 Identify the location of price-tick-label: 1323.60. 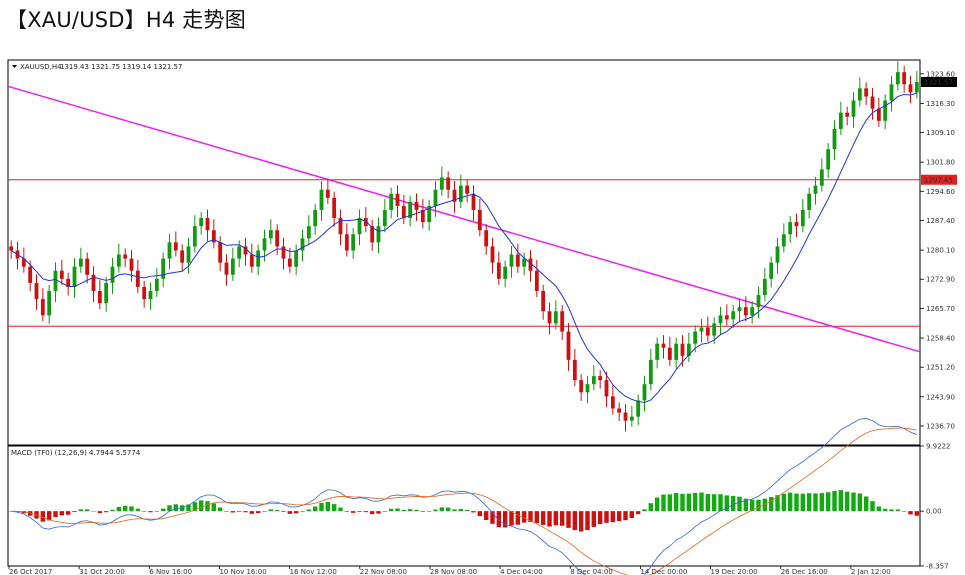
(940, 74).